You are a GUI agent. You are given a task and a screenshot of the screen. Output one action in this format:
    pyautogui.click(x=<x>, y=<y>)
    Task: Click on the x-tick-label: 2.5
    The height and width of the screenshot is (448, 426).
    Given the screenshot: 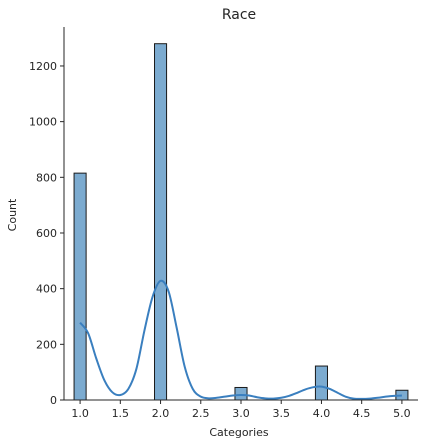 What is the action you would take?
    pyautogui.click(x=201, y=413)
    